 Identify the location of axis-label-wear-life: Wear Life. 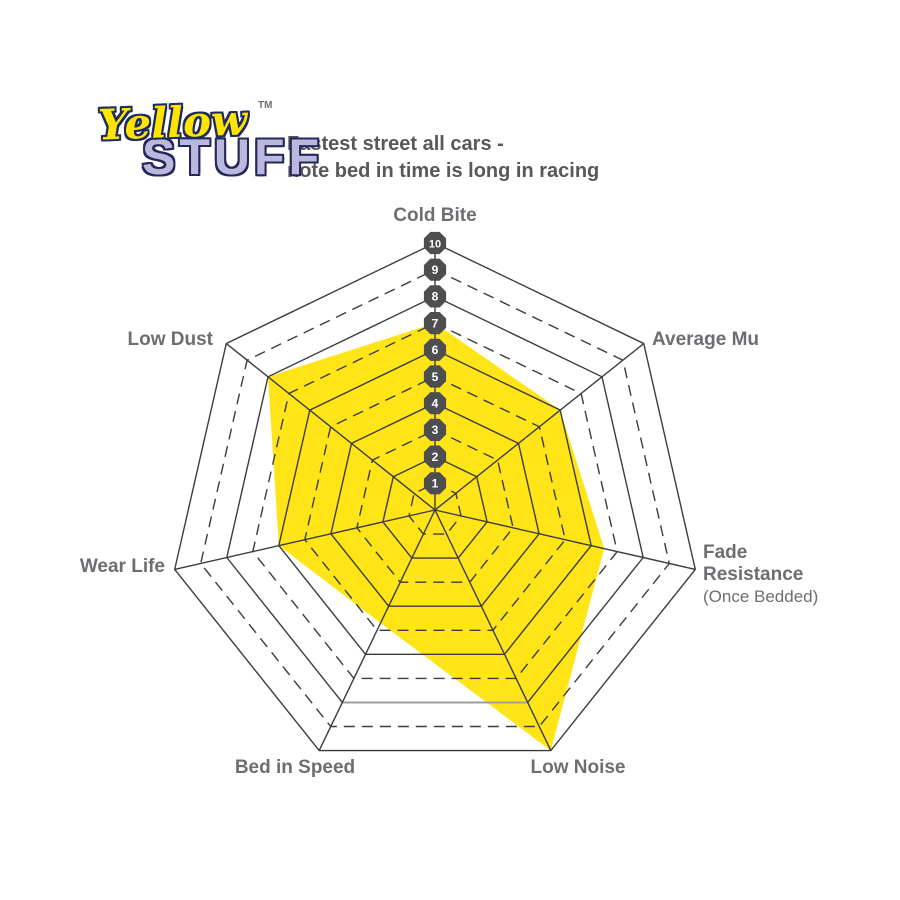
(122, 566).